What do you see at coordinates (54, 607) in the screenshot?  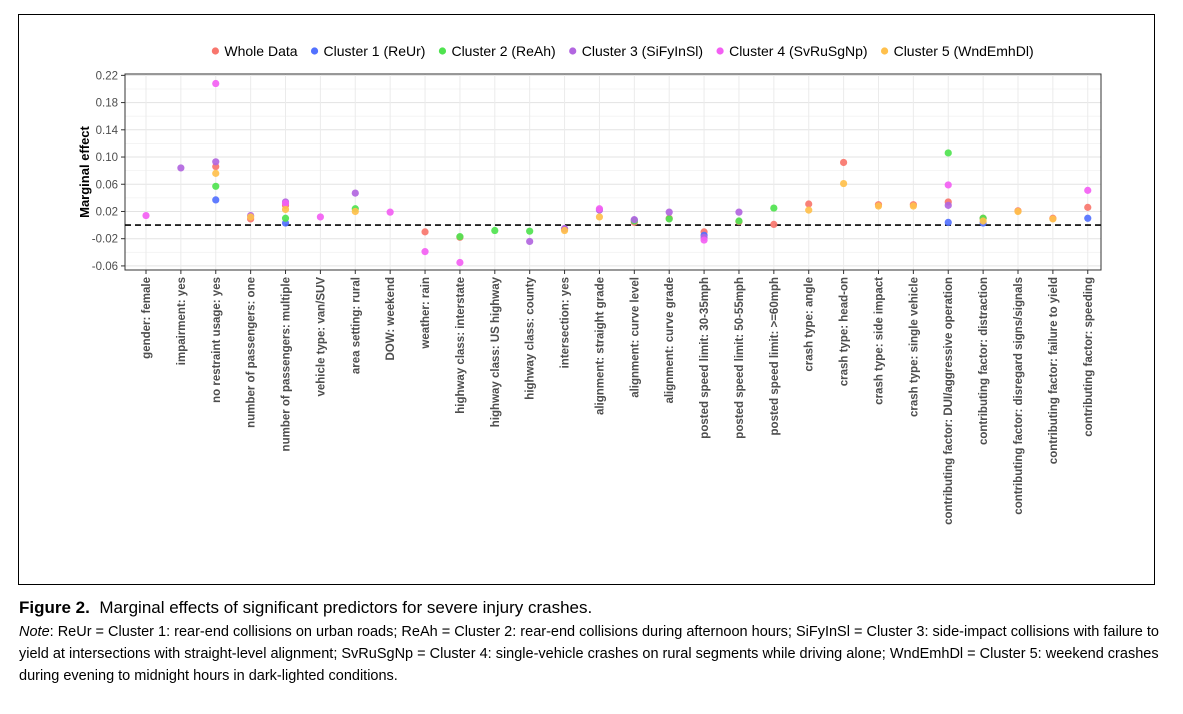 I see `caption-label: Figure 2.` at bounding box center [54, 607].